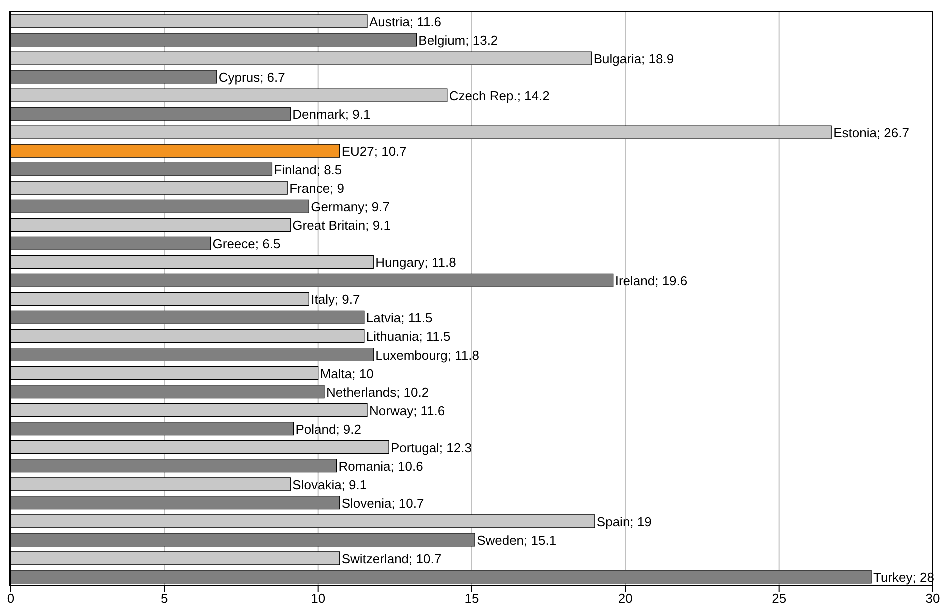  What do you see at coordinates (624, 522) in the screenshot?
I see `data-label: Spain; 19` at bounding box center [624, 522].